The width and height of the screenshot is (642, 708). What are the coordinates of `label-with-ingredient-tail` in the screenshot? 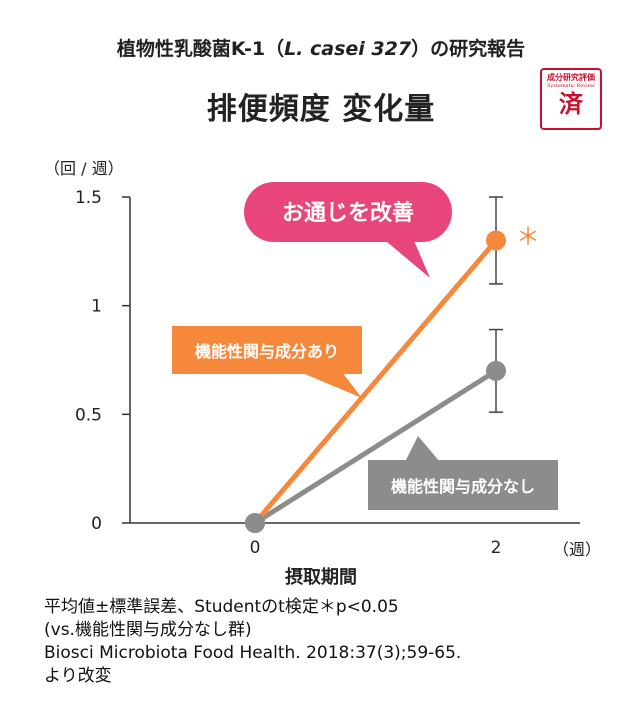 It's located at (331, 385).